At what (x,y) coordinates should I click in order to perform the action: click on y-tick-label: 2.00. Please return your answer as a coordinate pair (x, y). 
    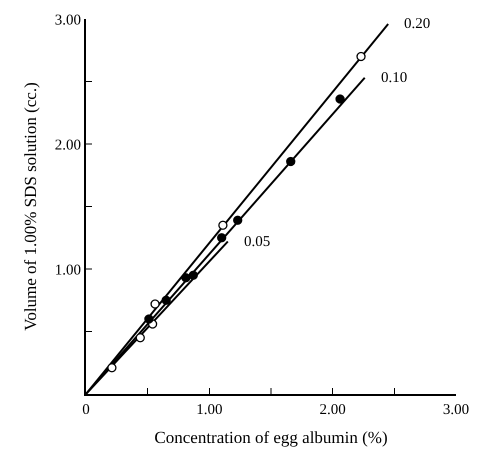
    Looking at the image, I should click on (67, 145).